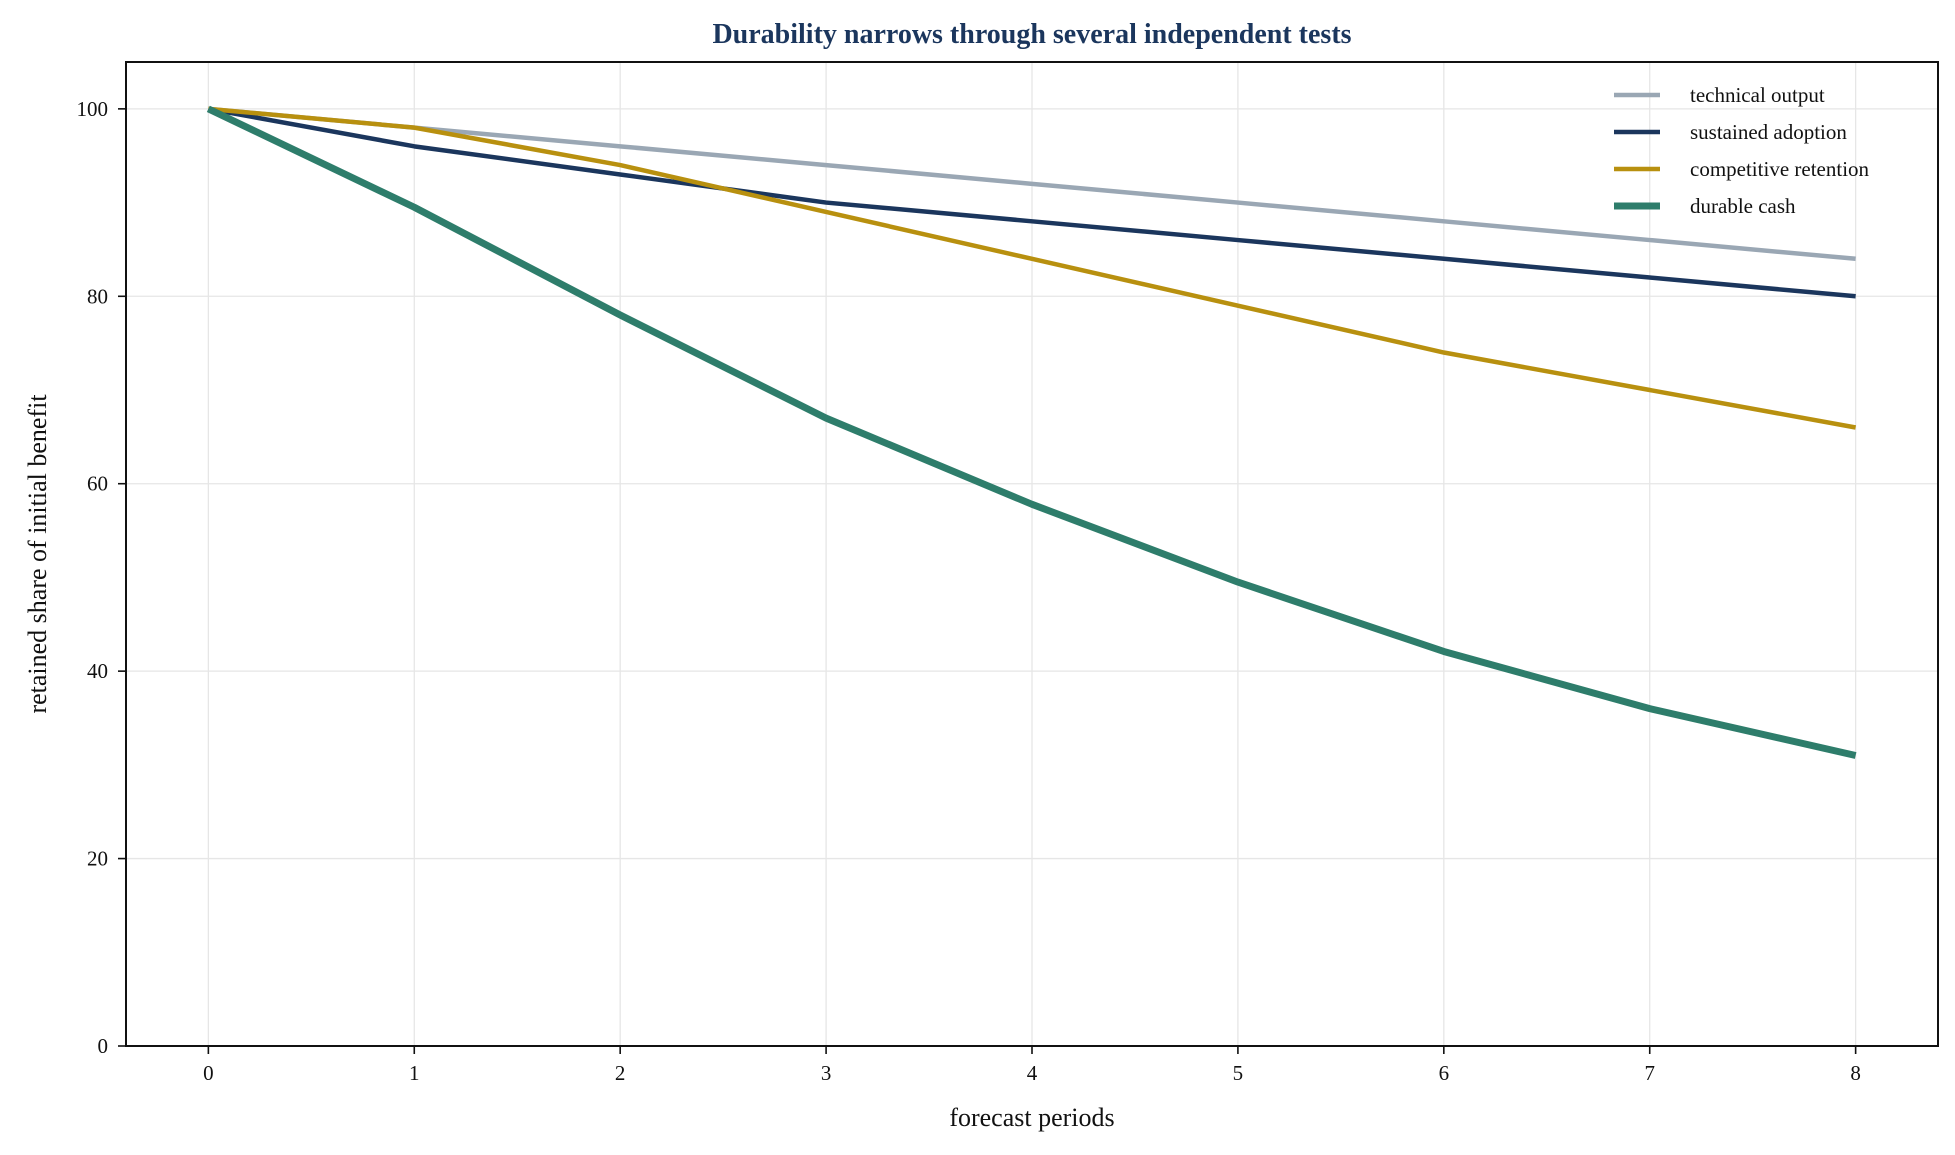 The image size is (1955, 1155). What do you see at coordinates (1444, 1073) in the screenshot?
I see `x-tick-label: 6` at bounding box center [1444, 1073].